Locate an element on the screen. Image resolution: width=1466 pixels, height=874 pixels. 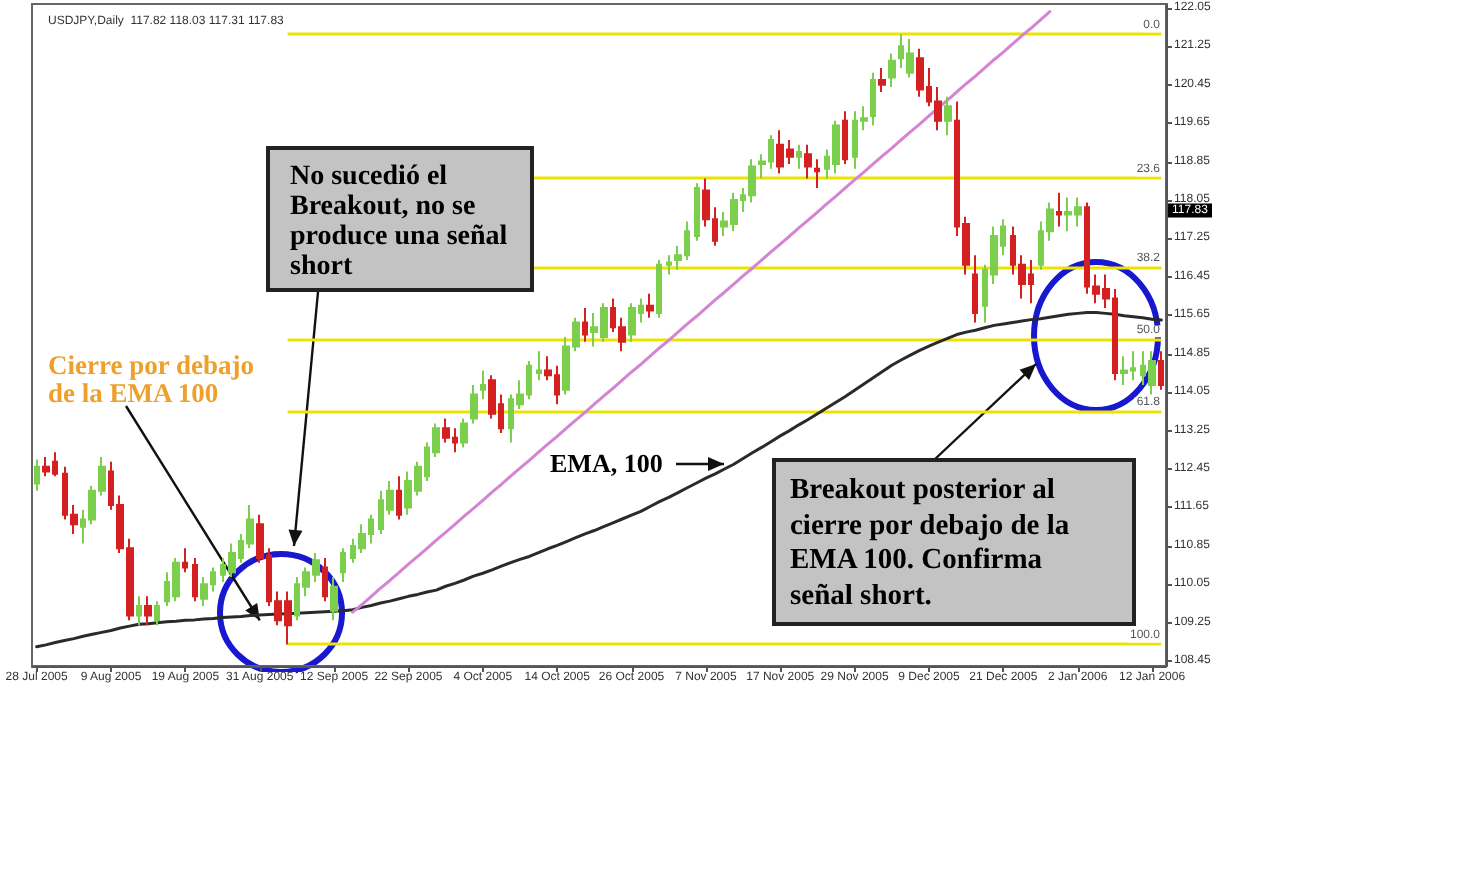
callout-box: No sucedió el Breakout, no se produce una señal short is located at coordinates (400, 219).